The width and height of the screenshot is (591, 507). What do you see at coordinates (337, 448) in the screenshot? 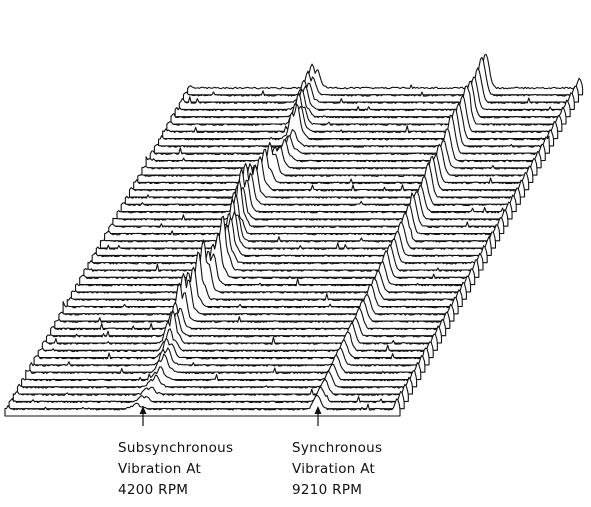
I see `annotation-line: Synchronous` at bounding box center [337, 448].